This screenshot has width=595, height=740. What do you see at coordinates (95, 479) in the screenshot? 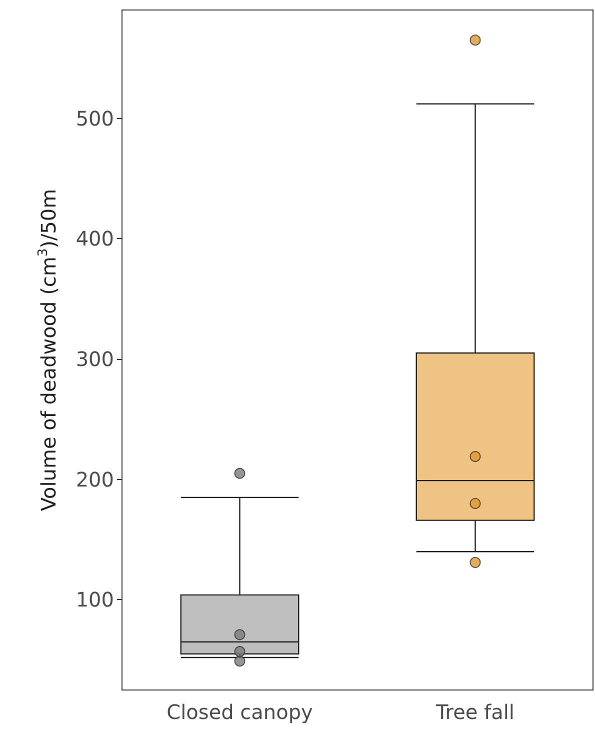
I see `y-tick-label: 200` at bounding box center [95, 479].